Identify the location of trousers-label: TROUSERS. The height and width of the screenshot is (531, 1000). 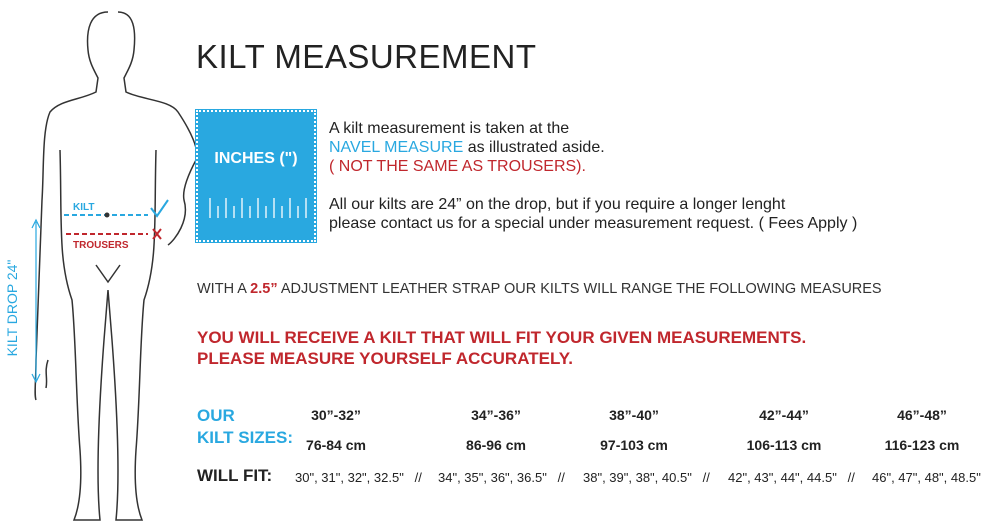
(101, 245).